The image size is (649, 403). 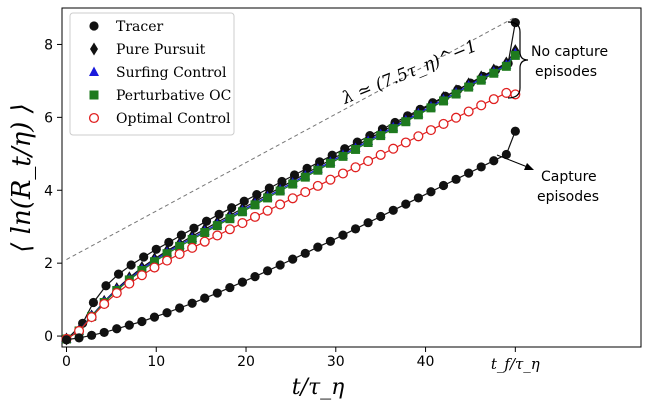 What do you see at coordinates (159, 119) in the screenshot?
I see `legend-item: Optimal Control` at bounding box center [159, 119].